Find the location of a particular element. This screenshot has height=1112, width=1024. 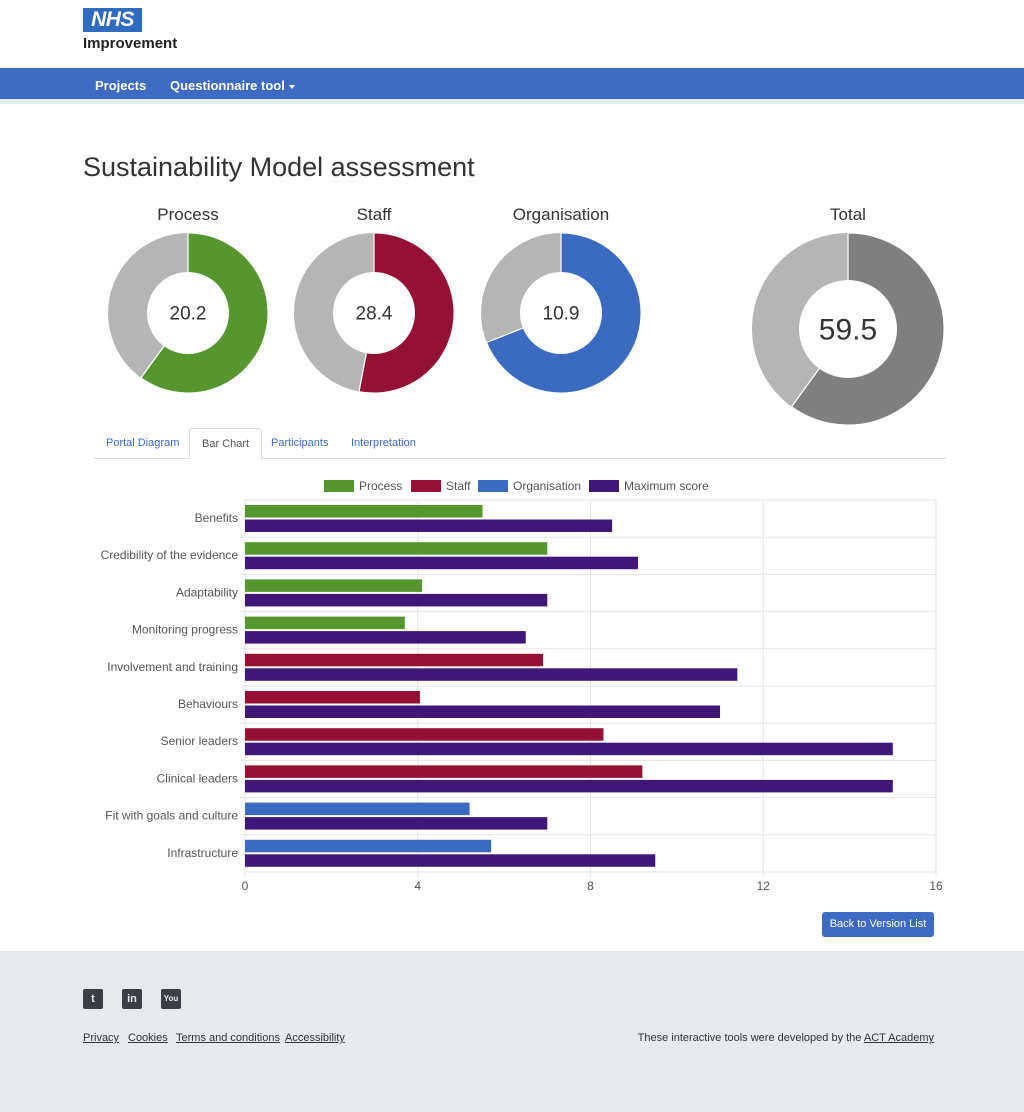

donut-value-process: 20.2 is located at coordinates (188, 314).